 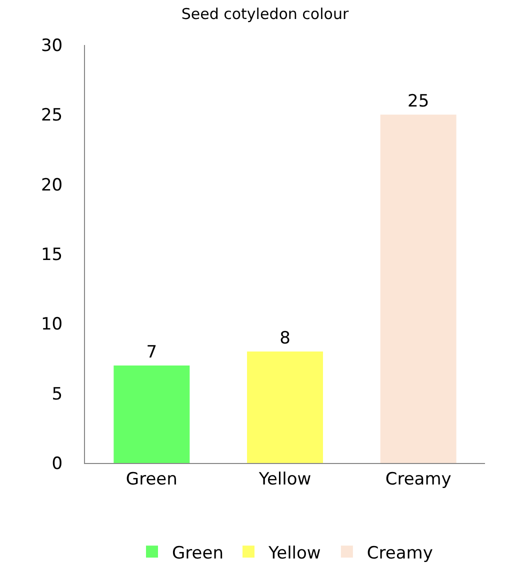 What do you see at coordinates (57, 394) in the screenshot?
I see `y-tick-label: 5` at bounding box center [57, 394].